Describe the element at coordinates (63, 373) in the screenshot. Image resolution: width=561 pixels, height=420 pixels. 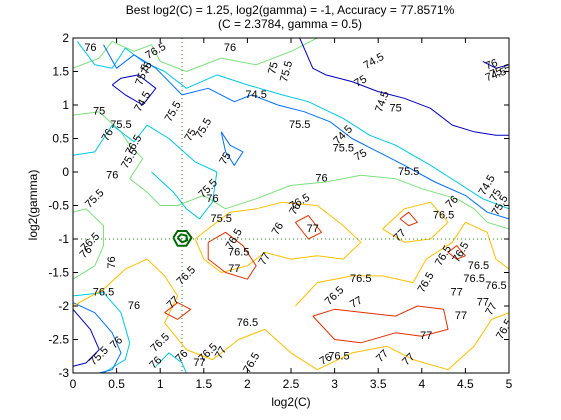
I see `y-tick-label: -3` at that location.